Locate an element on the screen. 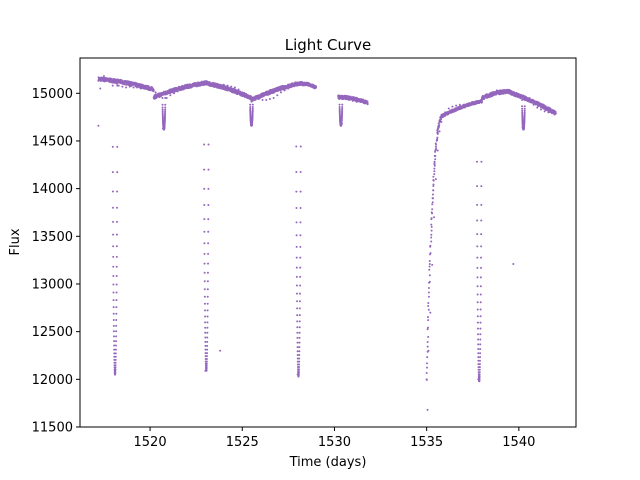 This screenshot has width=640, height=480. x-tick-label: 1520 is located at coordinates (150, 442).